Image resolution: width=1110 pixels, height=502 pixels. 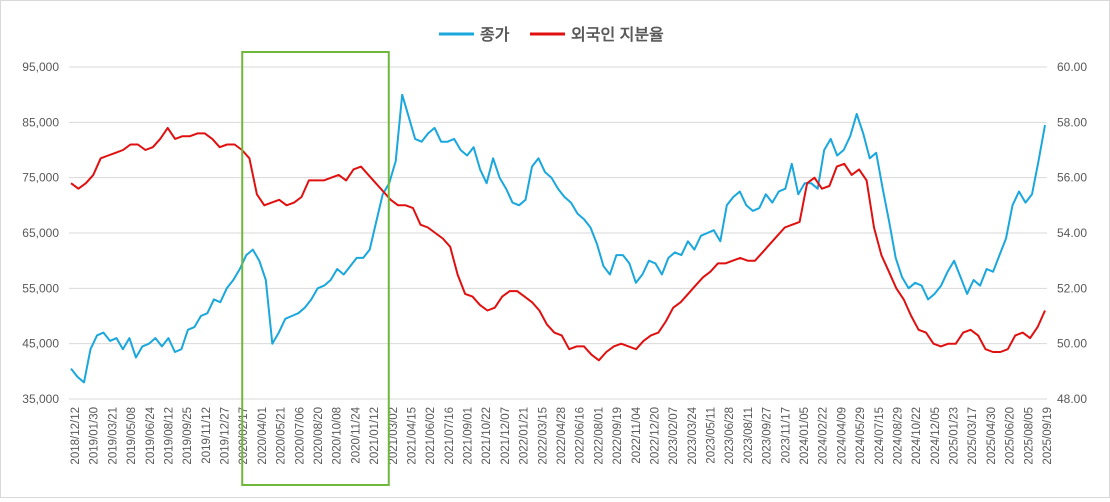 I want to click on x-tick-label: 2025/03/17, so click(x=973, y=436).